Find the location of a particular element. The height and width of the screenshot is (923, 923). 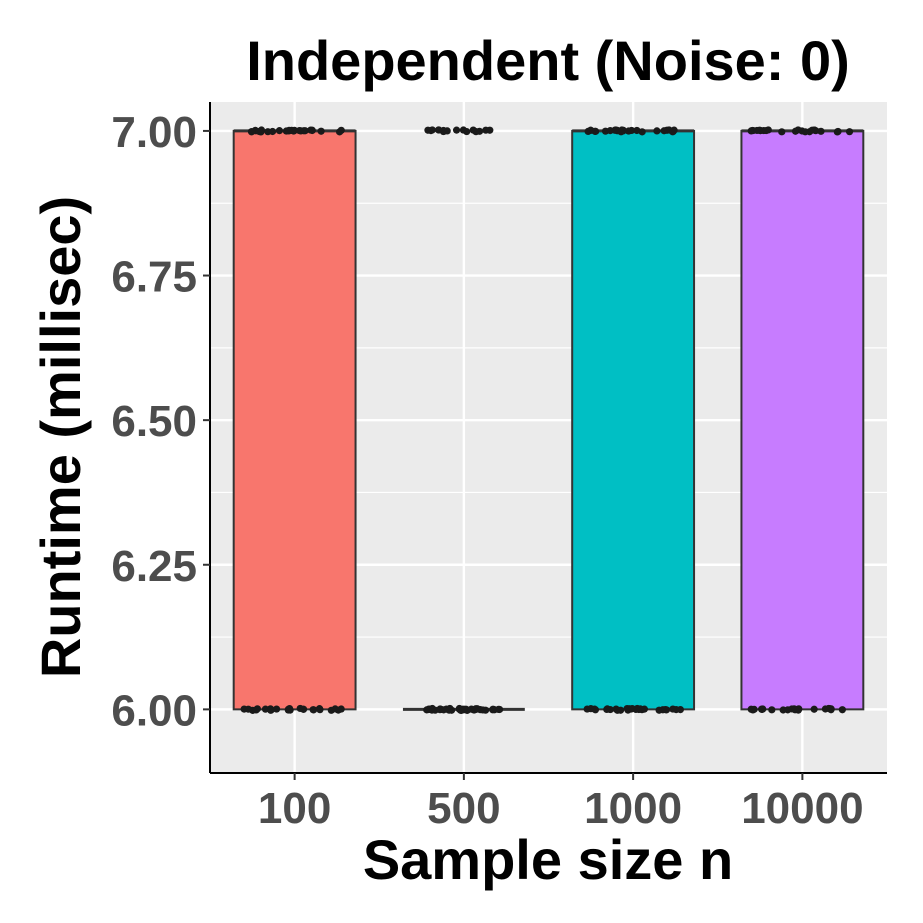

x-axis-label: Sample size n is located at coordinates (548, 859).